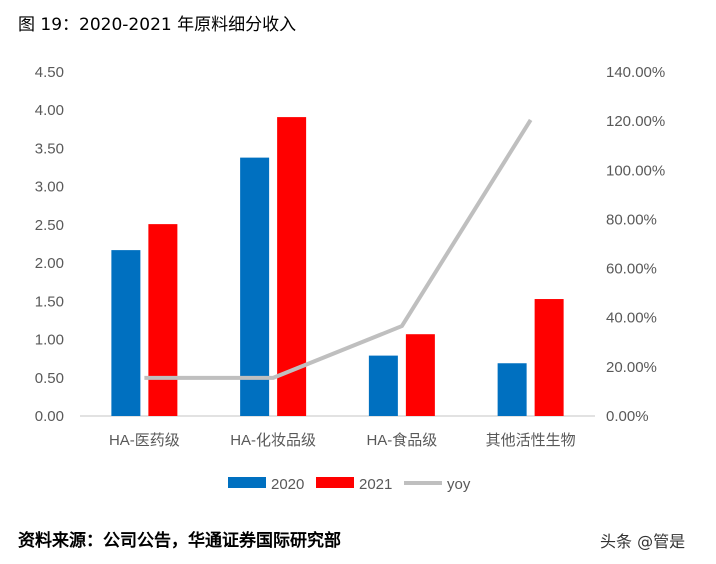 The height and width of the screenshot is (564, 716). What do you see at coordinates (49, 263) in the screenshot?
I see `y-tick-label: 2.00` at bounding box center [49, 263].